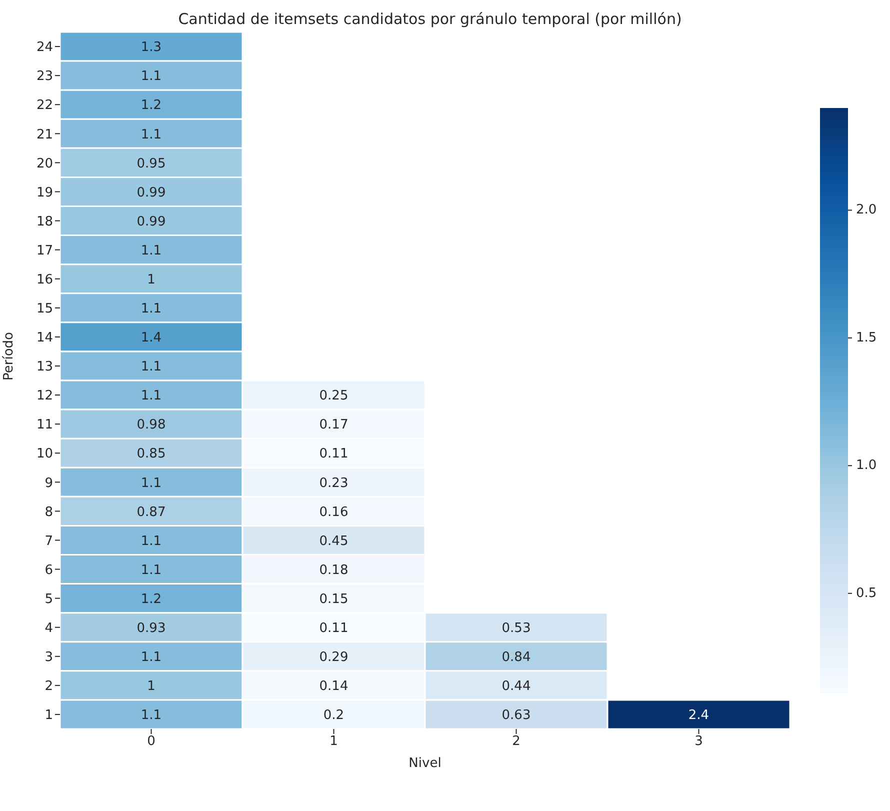  I want to click on chart-title: Cantidad de itemsets candidatos por gránulo temporal (por millón), so click(430, 19).